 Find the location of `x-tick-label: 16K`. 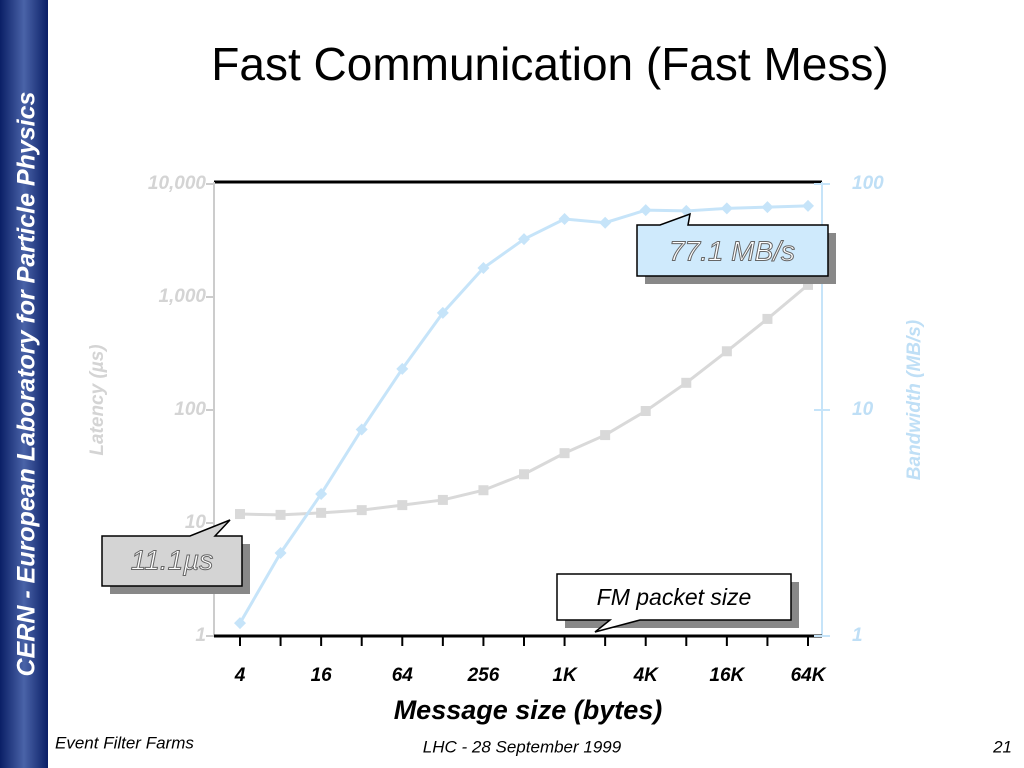

x-tick-label: 16K is located at coordinates (727, 675).